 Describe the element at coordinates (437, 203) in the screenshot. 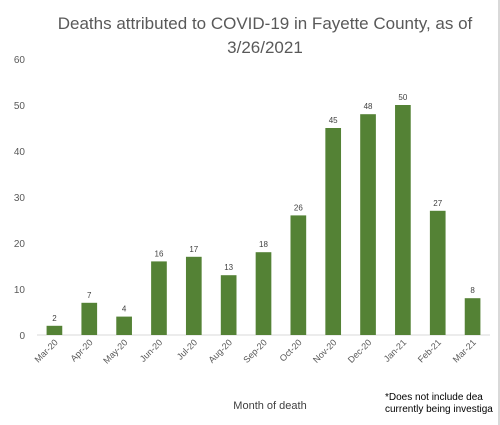

I see `data-label: 27` at that location.